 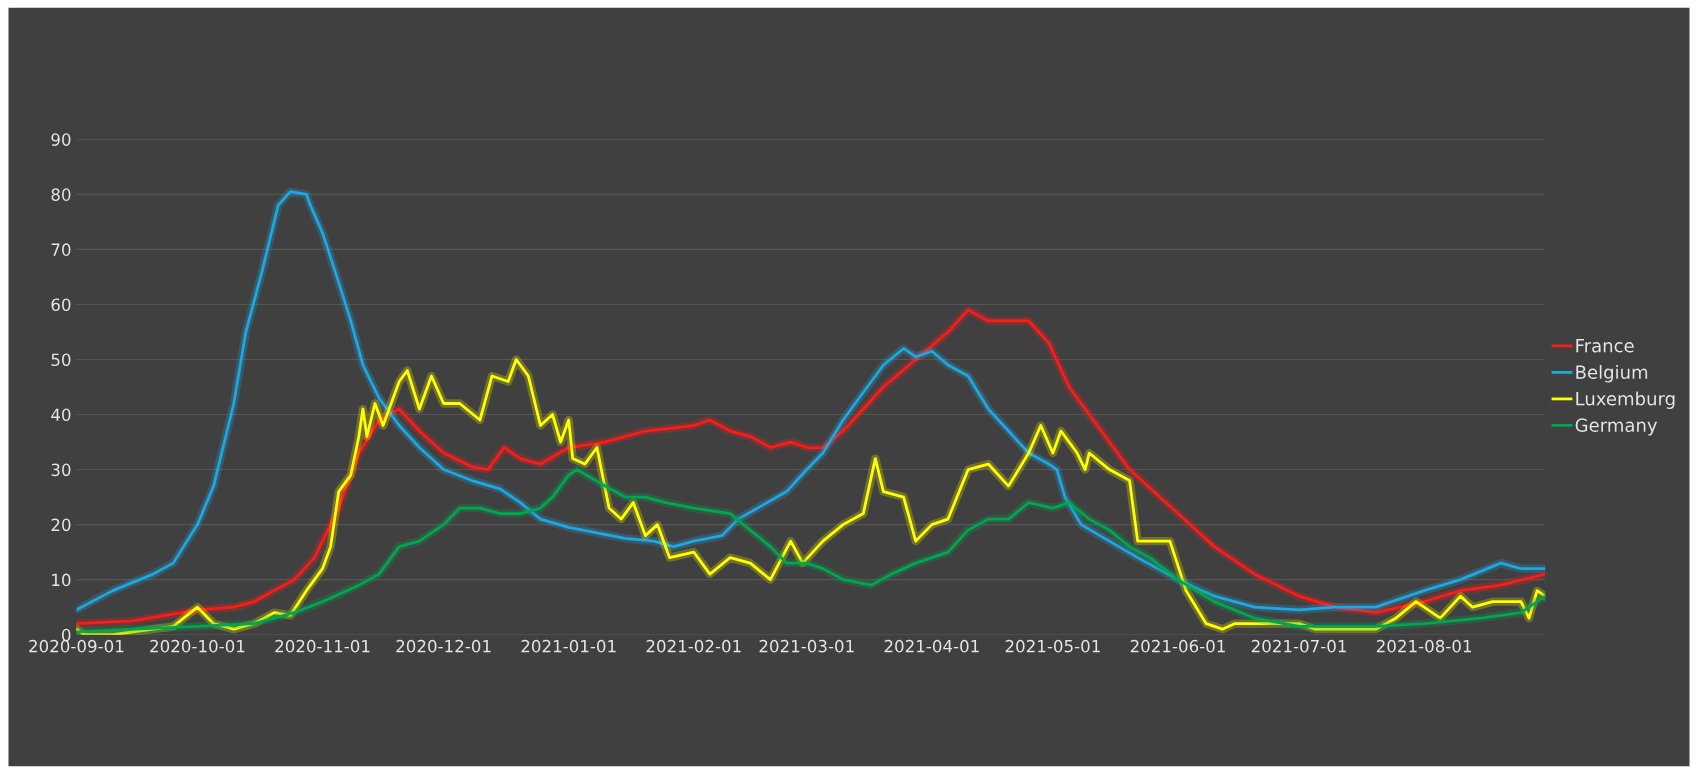 What do you see at coordinates (1612, 374) in the screenshot?
I see `legend-label: Belgium` at bounding box center [1612, 374].